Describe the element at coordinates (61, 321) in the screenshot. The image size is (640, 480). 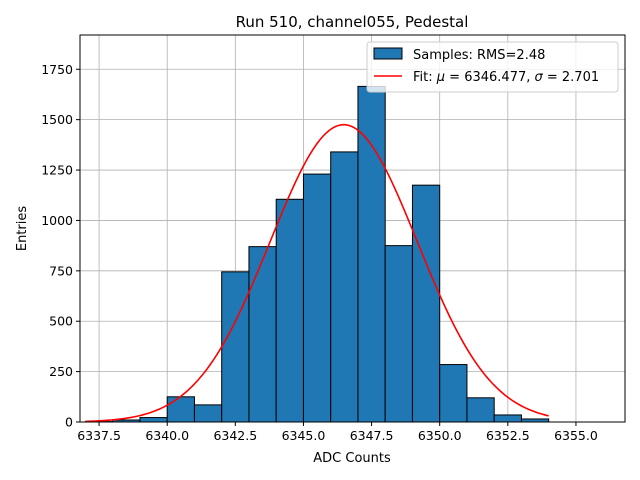
I see `y-tick-label: 500` at that location.